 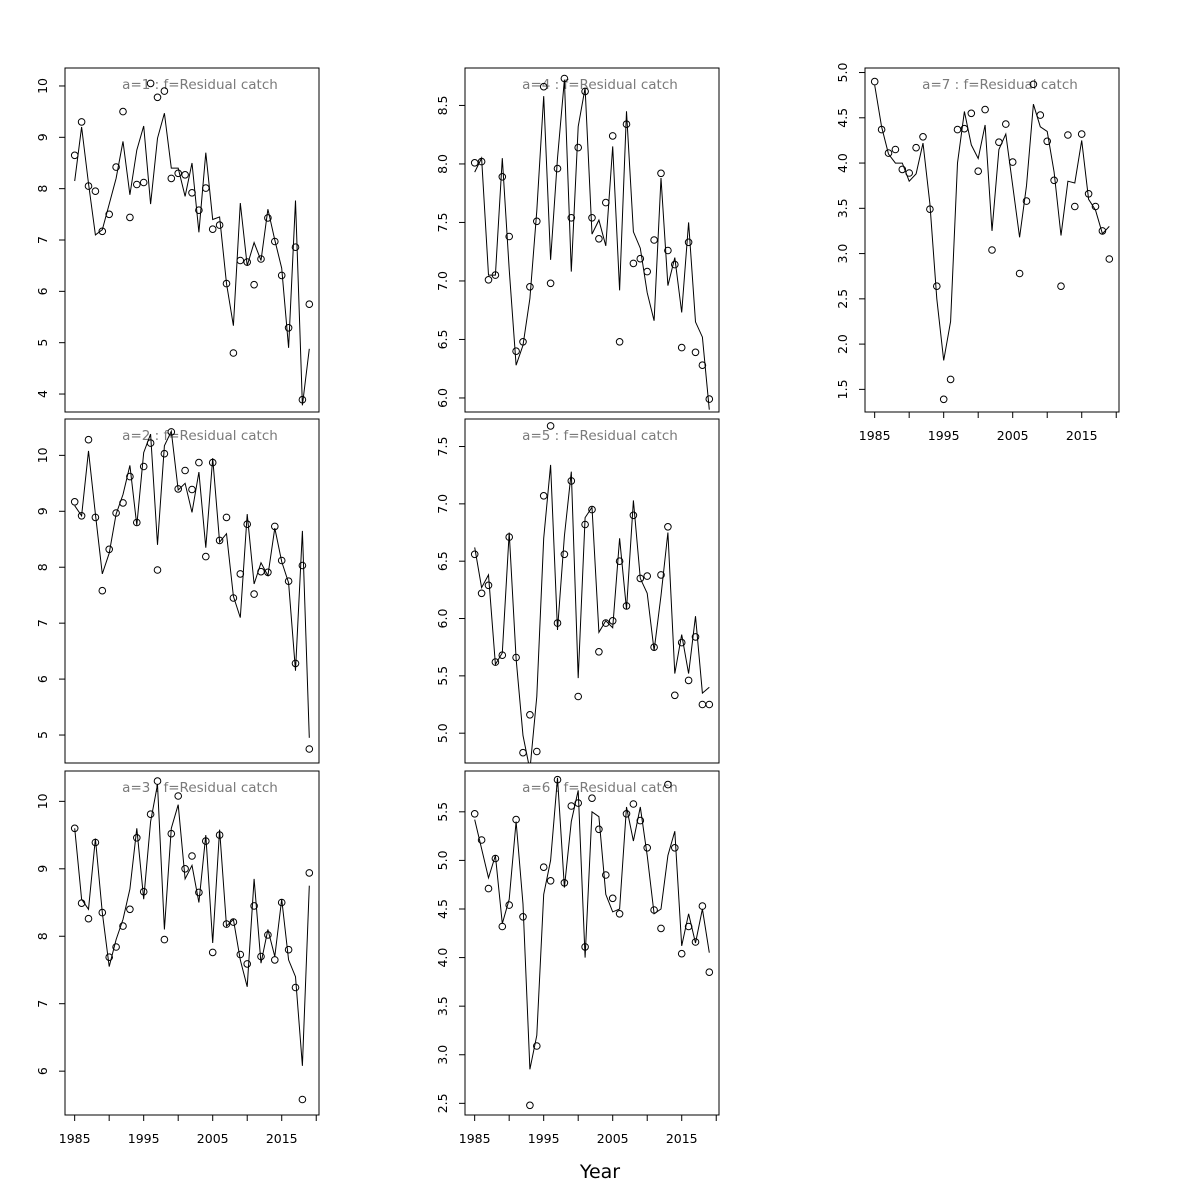 I want to click on y-tick-label: 2.0, so click(x=842, y=344).